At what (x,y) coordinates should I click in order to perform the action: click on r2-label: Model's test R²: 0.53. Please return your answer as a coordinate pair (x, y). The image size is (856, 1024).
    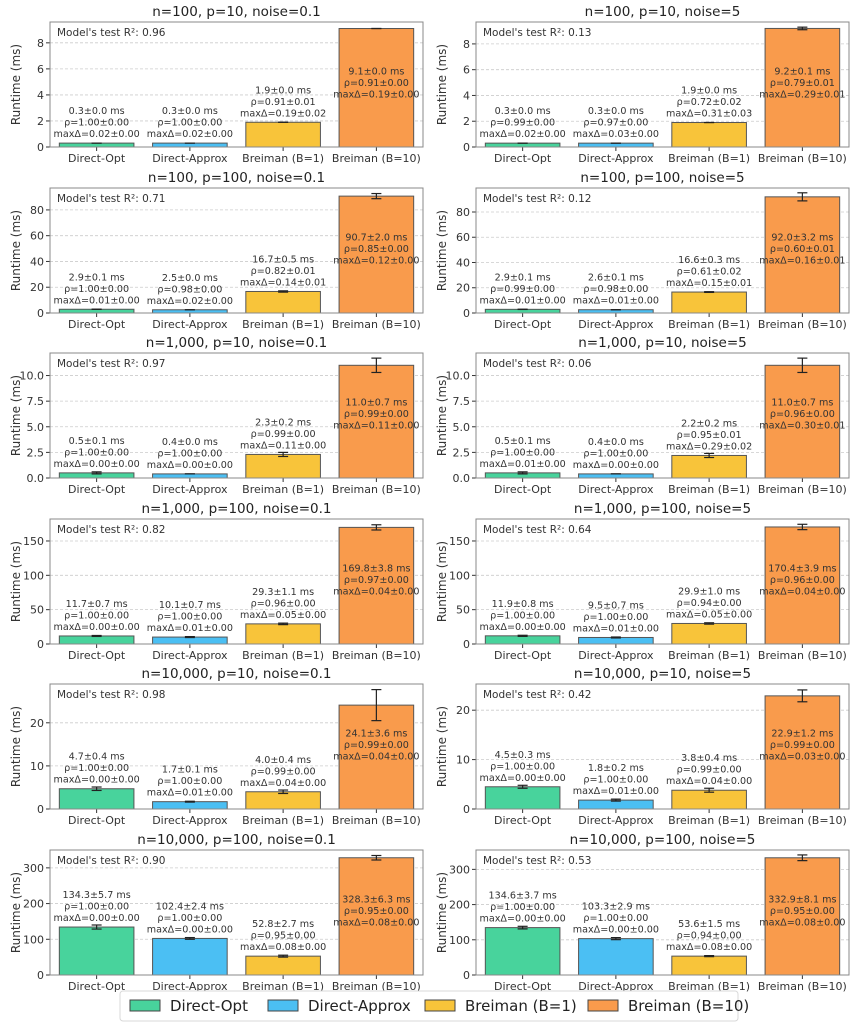
    Looking at the image, I should click on (537, 861).